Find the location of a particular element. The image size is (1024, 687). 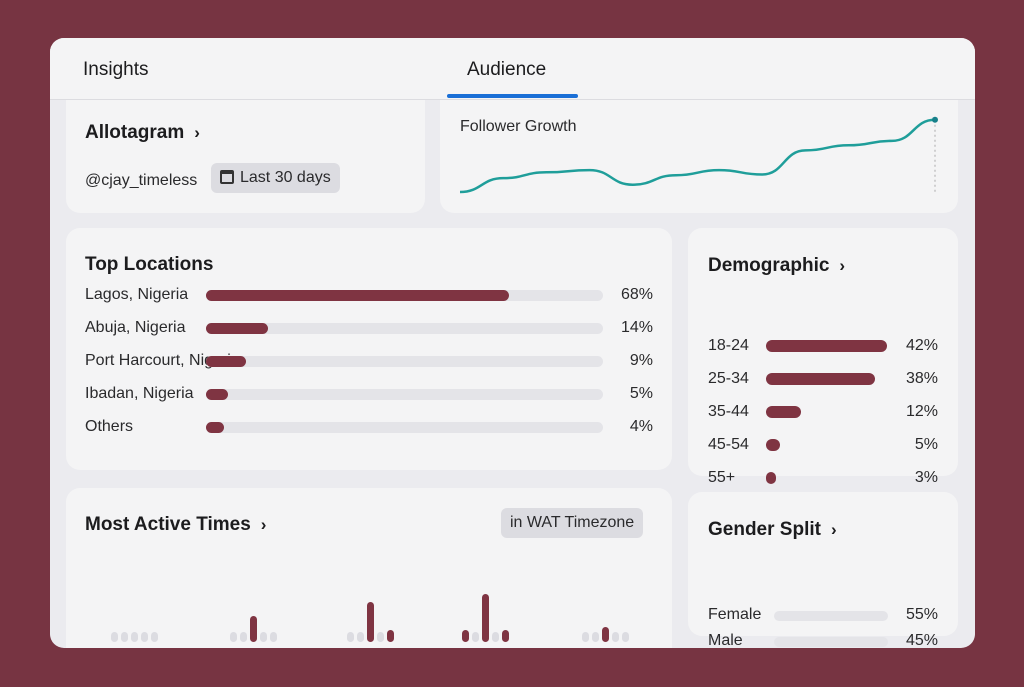

gender-split-title: Gender Split is located at coordinates (764, 529).